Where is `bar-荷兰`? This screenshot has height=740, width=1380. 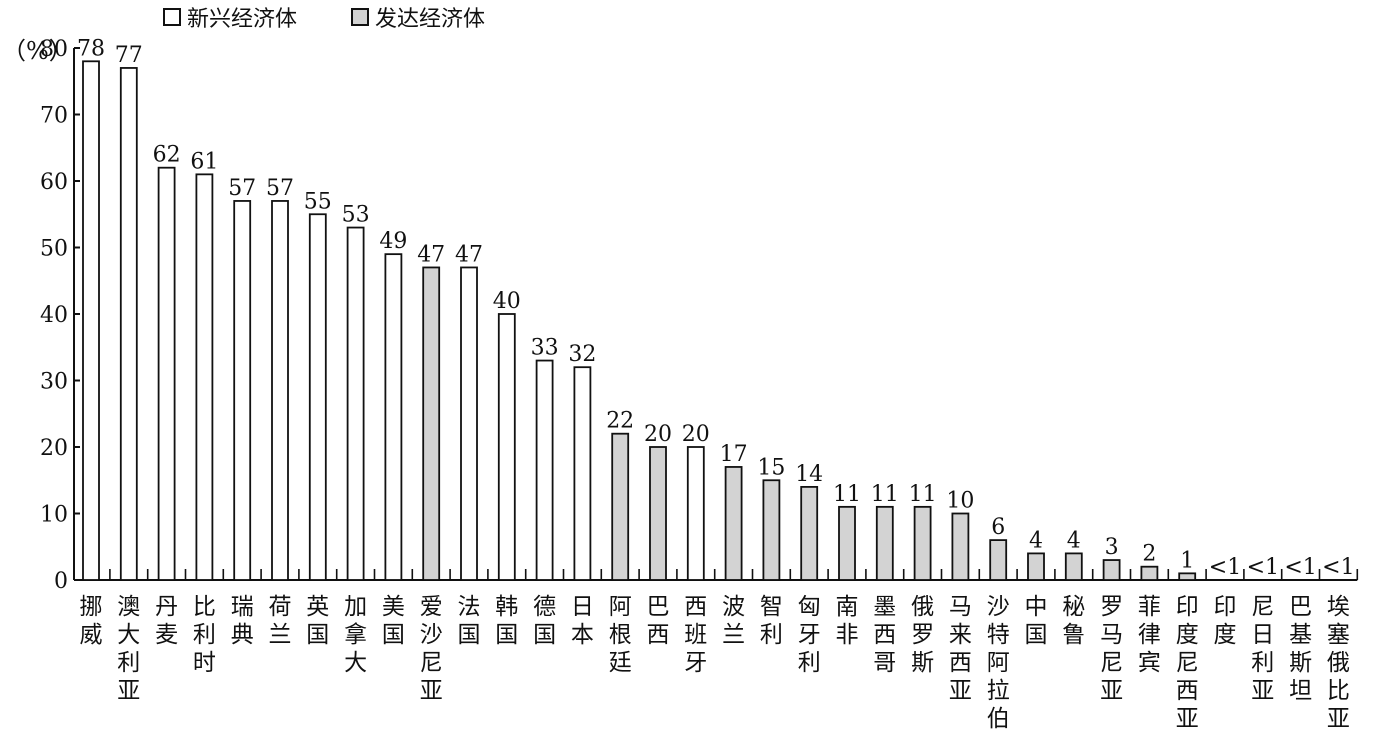
bar-荷兰 is located at coordinates (280, 390).